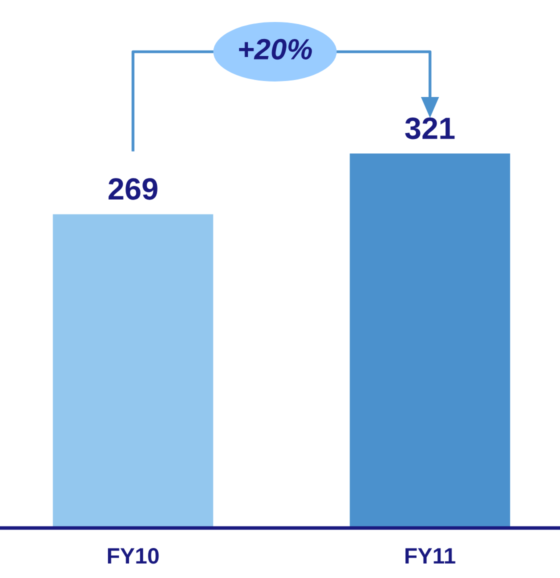 The width and height of the screenshot is (560, 578). Describe the element at coordinates (430, 556) in the screenshot. I see `x-tick-label: FY11` at that location.